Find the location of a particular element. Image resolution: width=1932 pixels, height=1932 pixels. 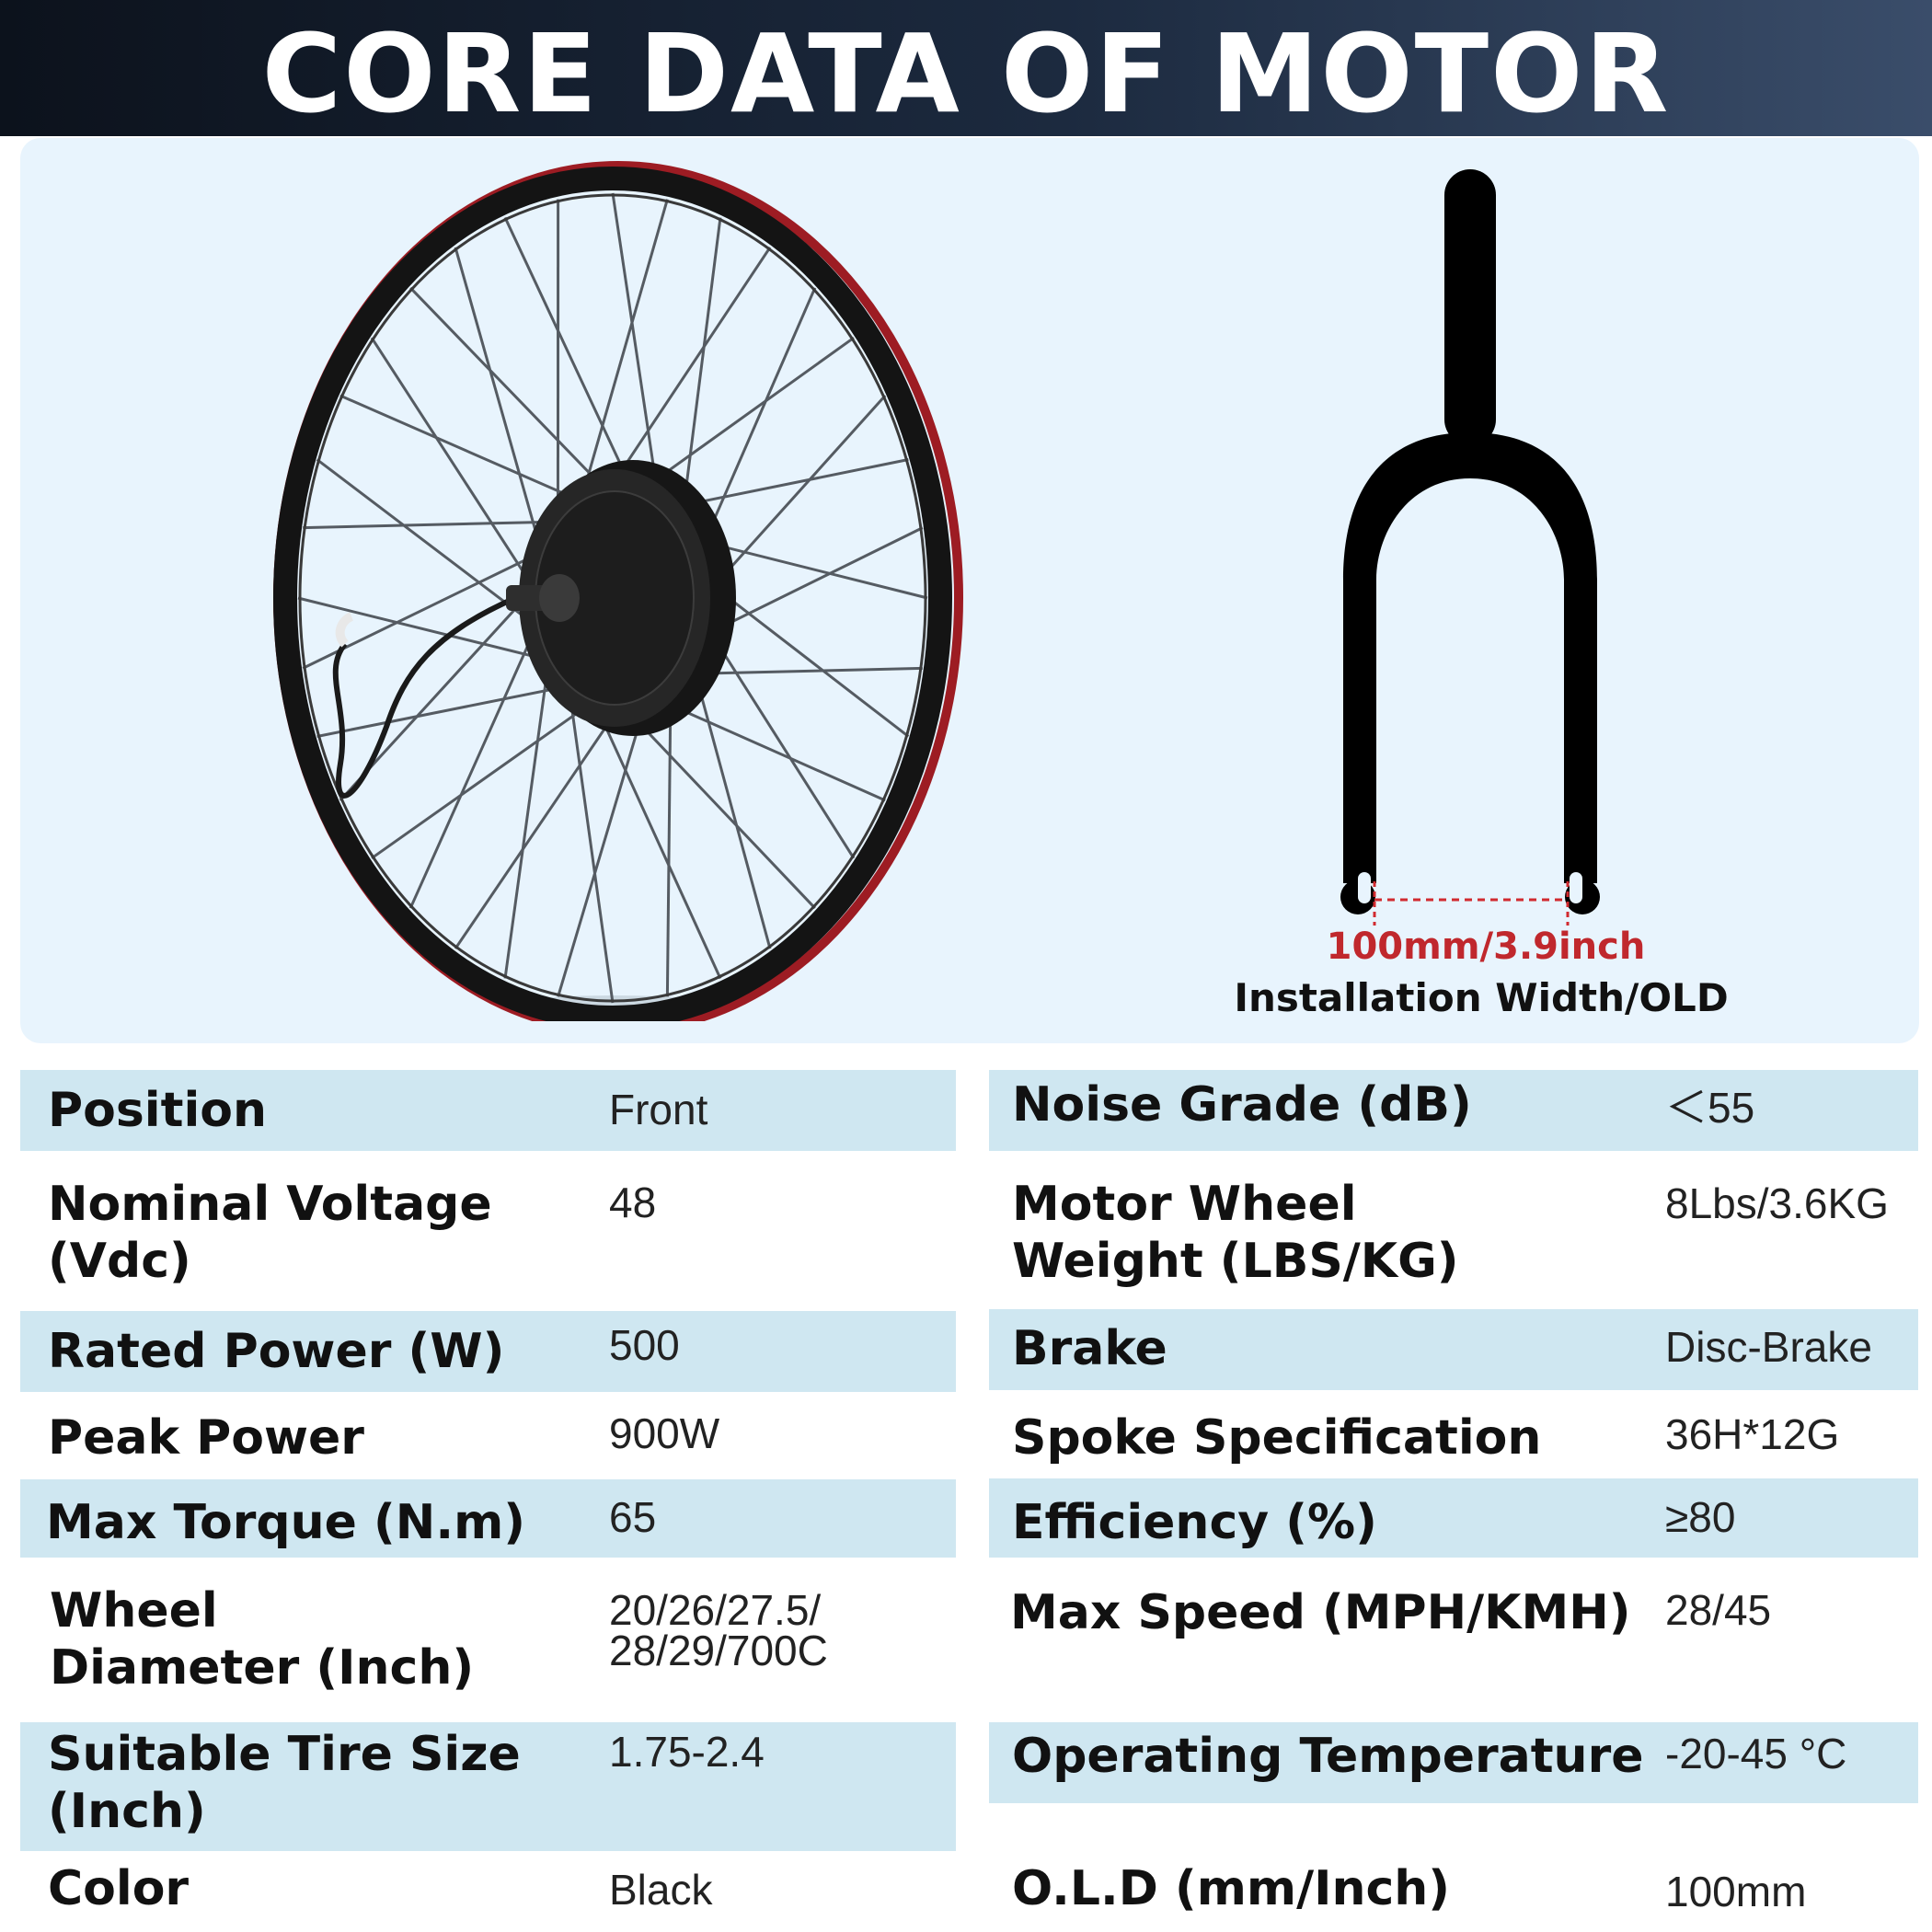

spec-label-spoke-spec: Spoke Specification is located at coordinates (1277, 1438).